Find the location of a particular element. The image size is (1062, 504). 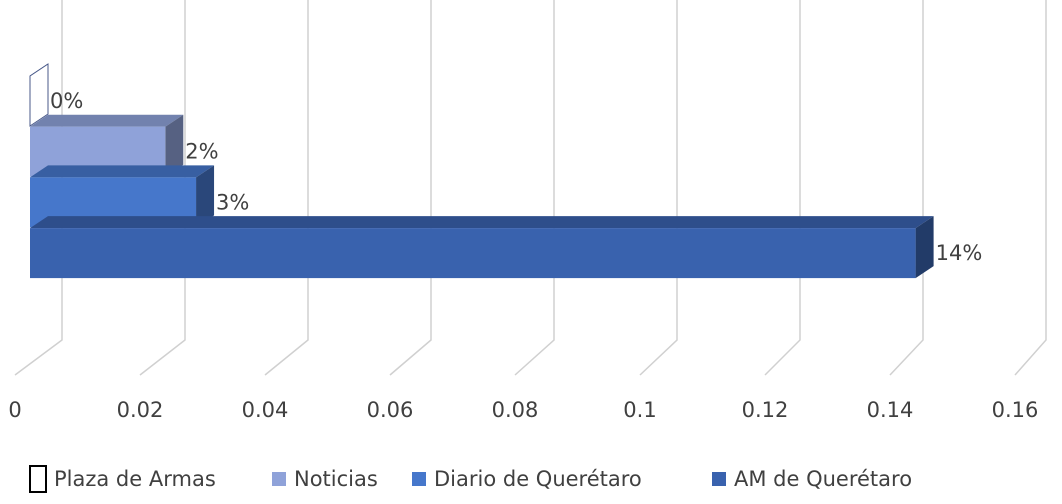

legend-label: Plaza de Armas is located at coordinates (135, 479).